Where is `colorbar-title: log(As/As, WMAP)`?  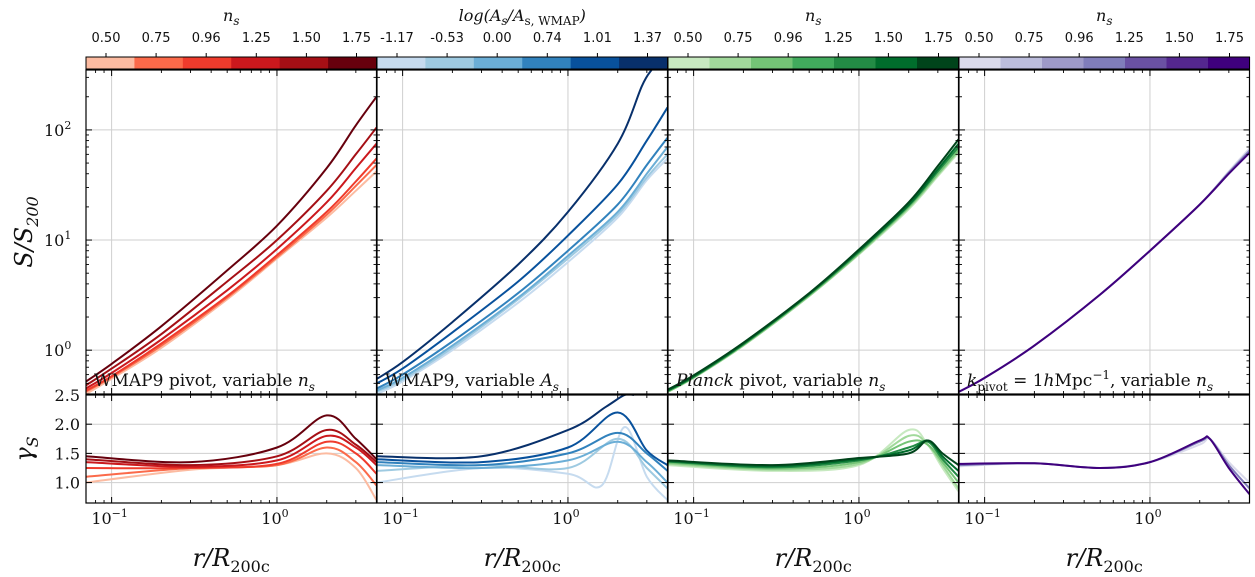 colorbar-title: log(As/As, WMAP) is located at coordinates (522, 17).